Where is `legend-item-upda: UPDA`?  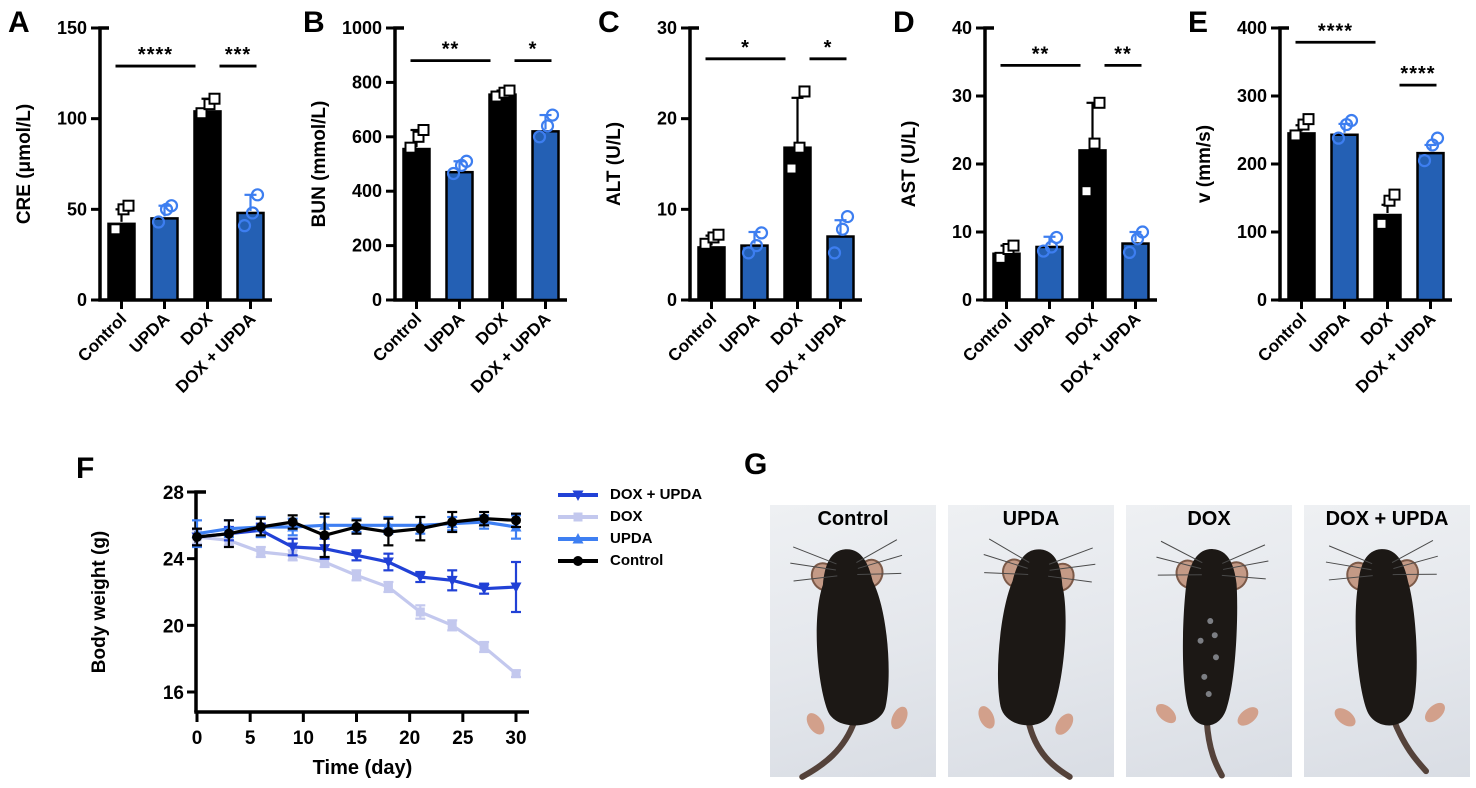
legend-item-upda: UPDA is located at coordinates (629, 538).